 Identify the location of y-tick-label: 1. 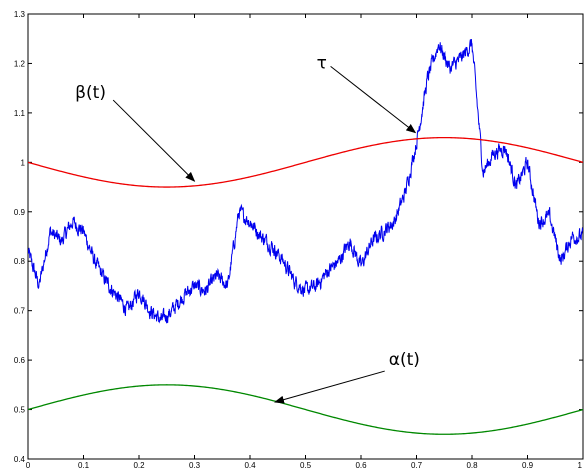
(23, 162).